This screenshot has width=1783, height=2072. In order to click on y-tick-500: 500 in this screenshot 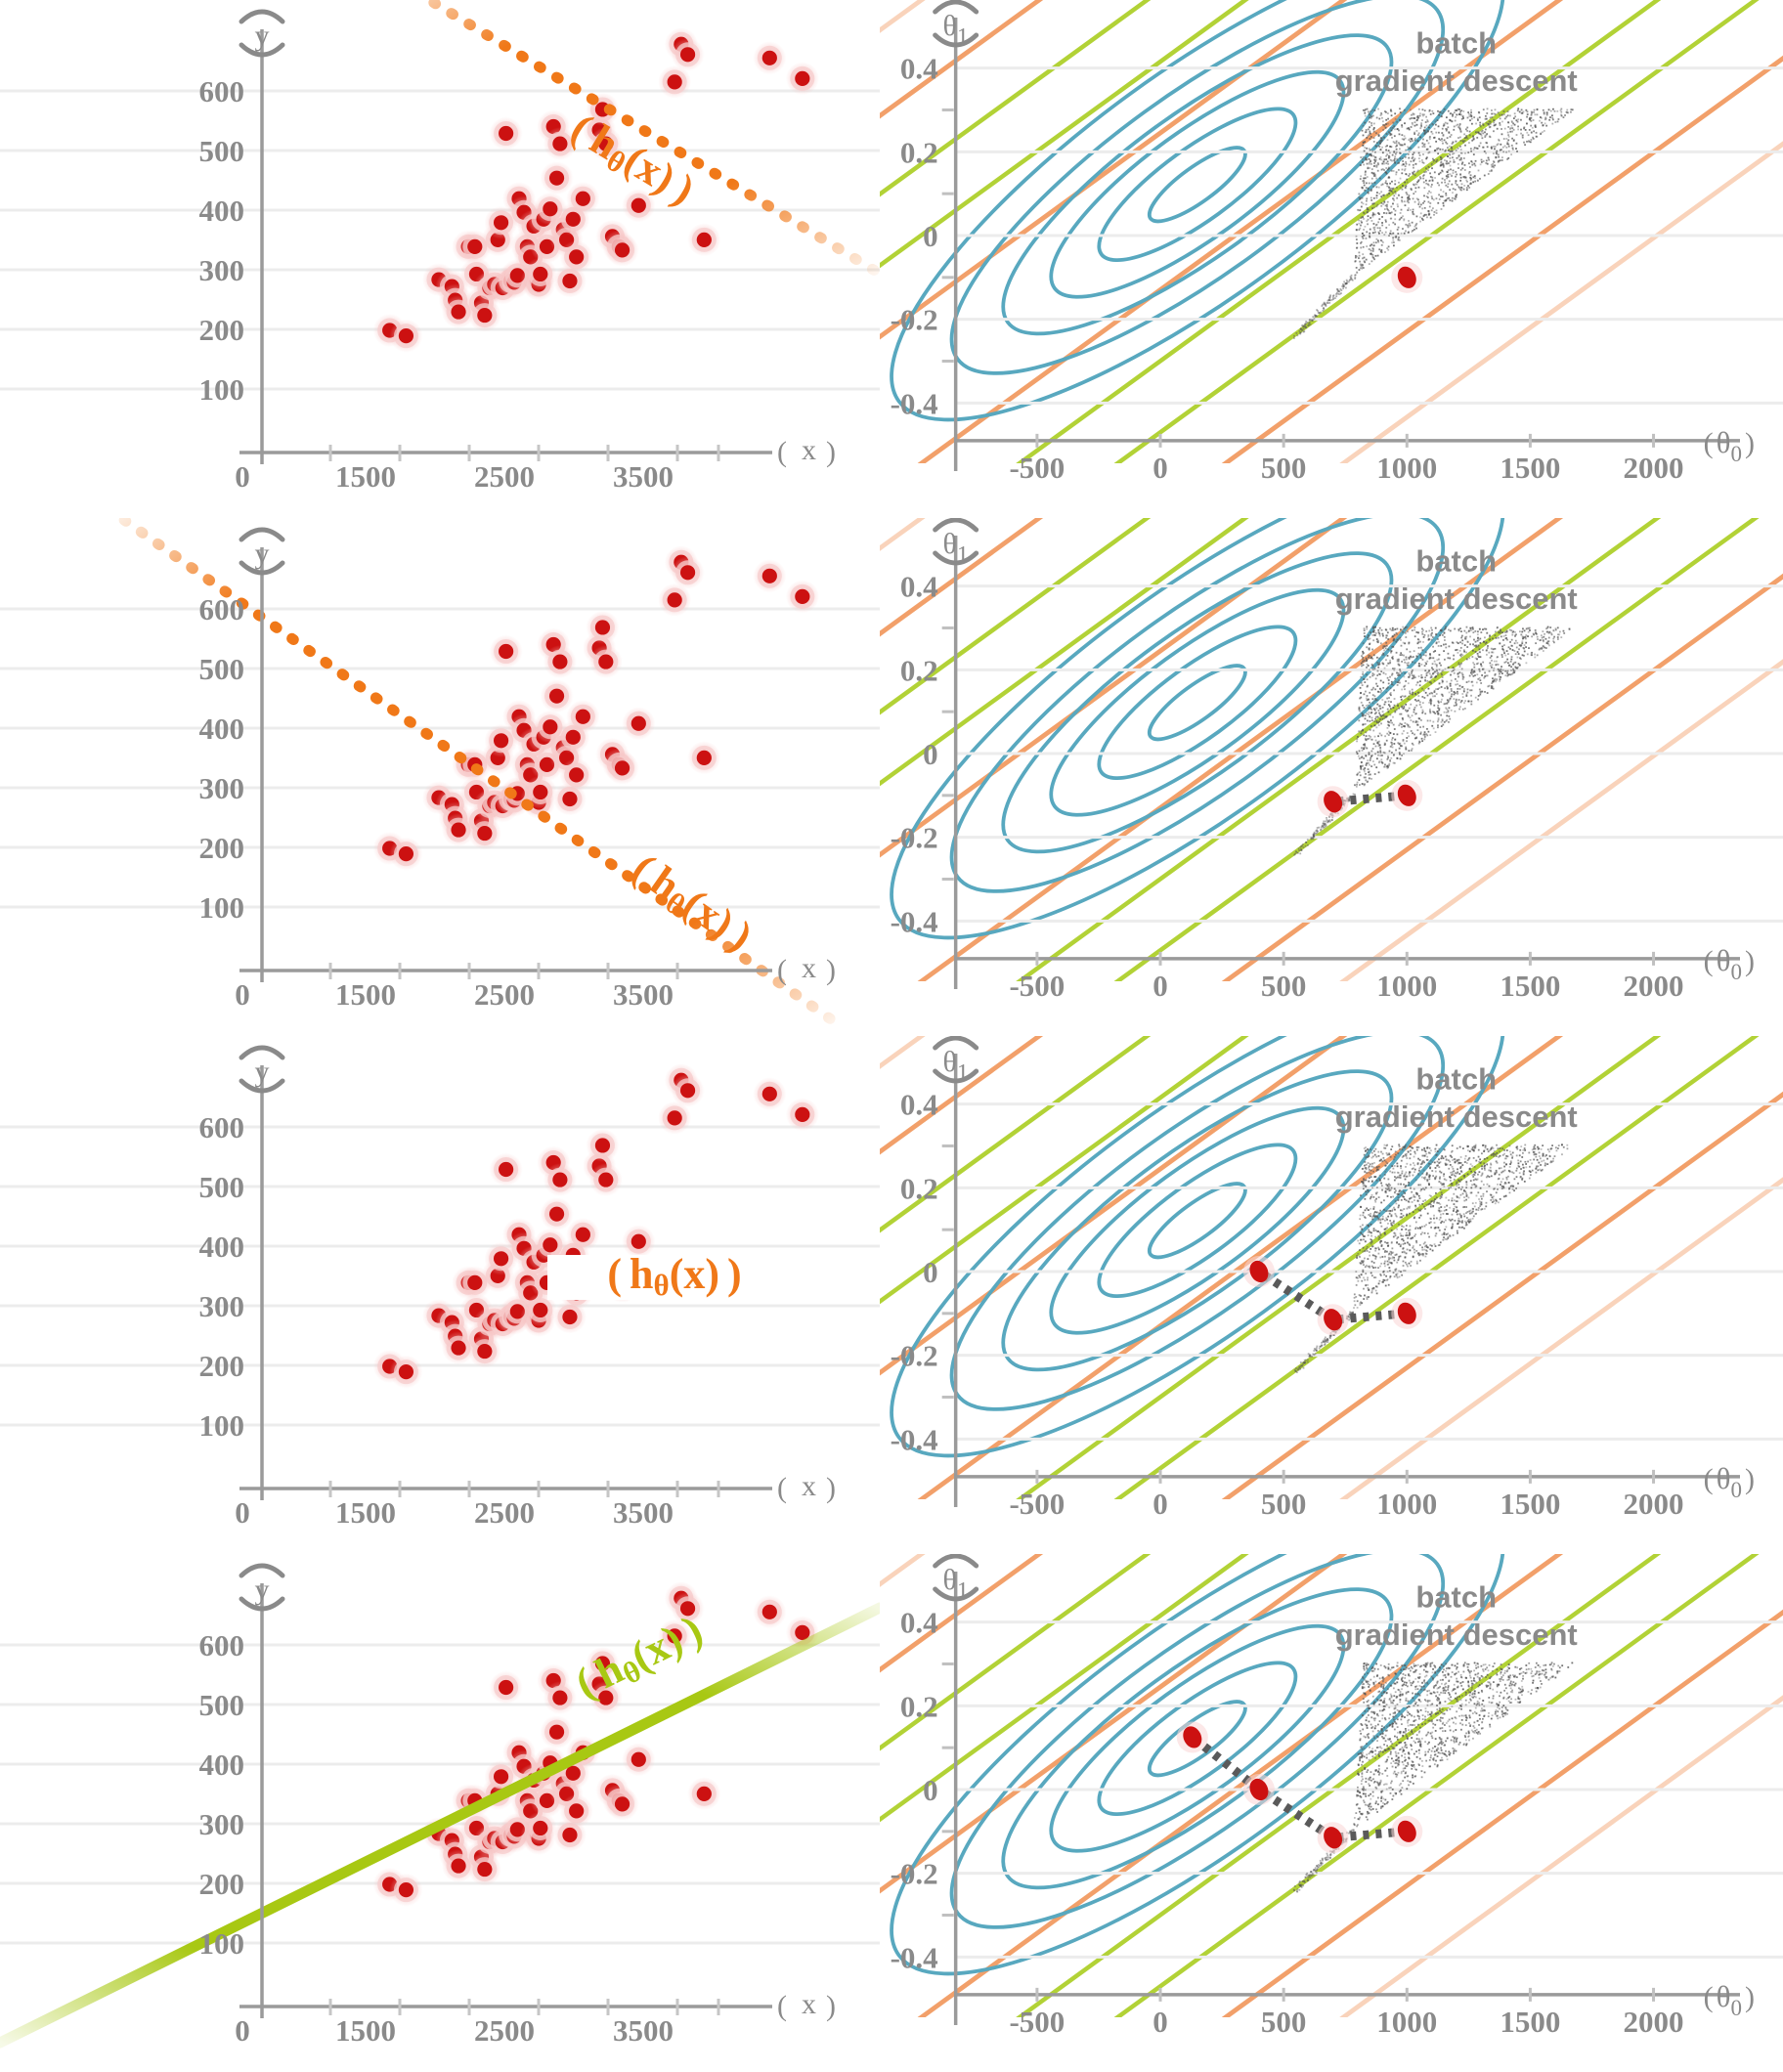, I will do `click(222, 669)`.